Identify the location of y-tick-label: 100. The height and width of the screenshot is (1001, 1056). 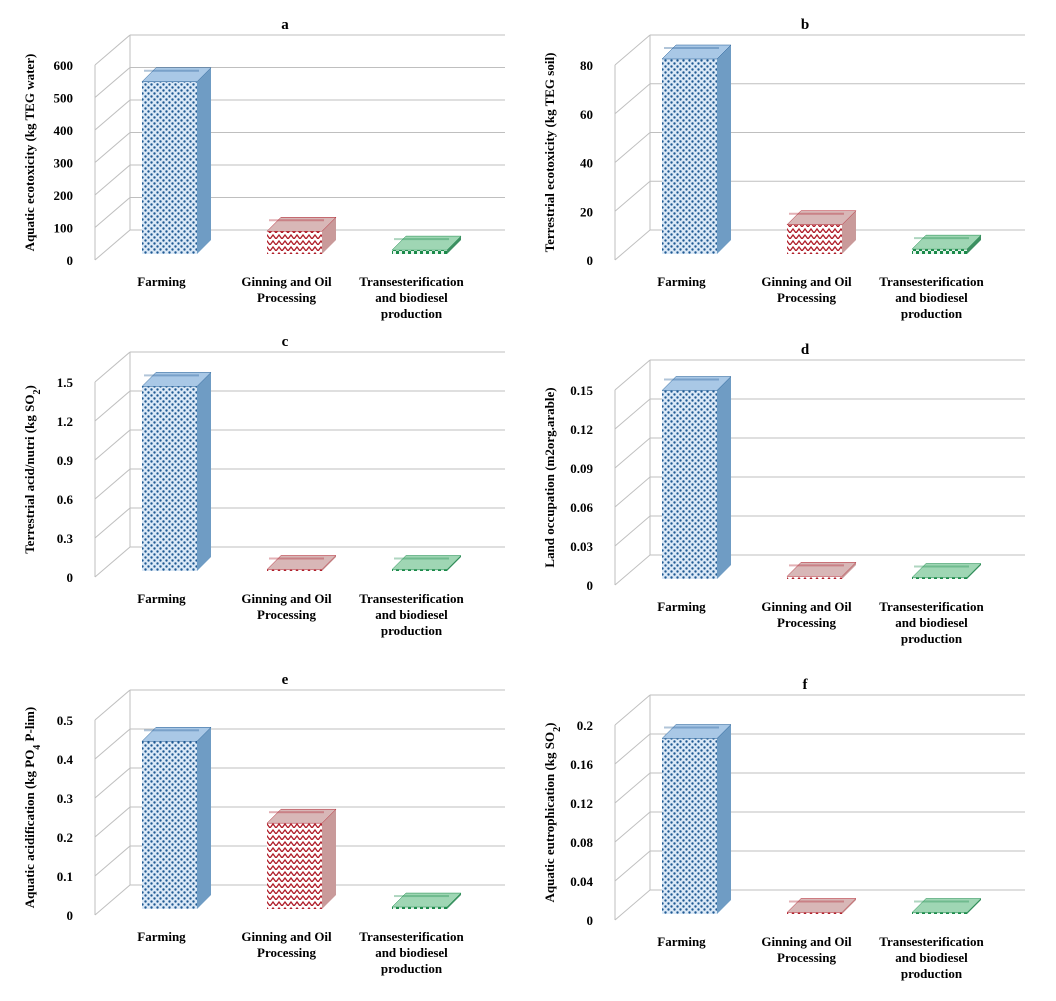
(64, 228).